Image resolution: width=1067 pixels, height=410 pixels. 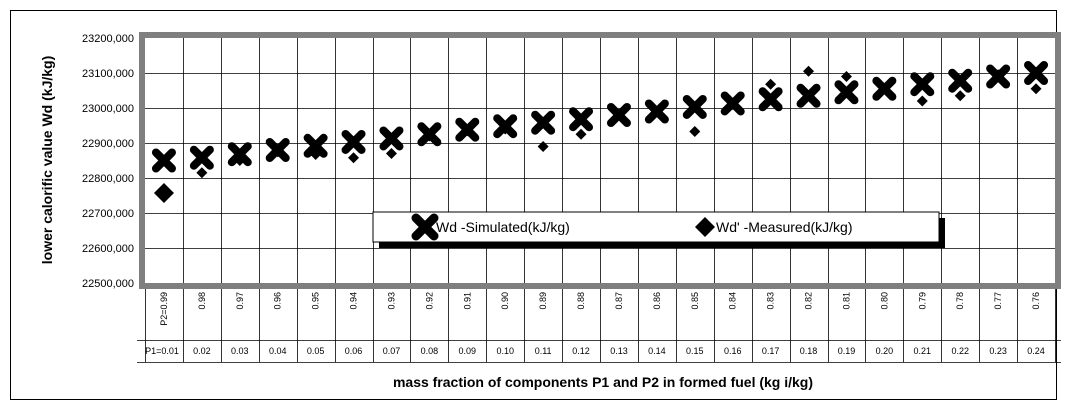 What do you see at coordinates (392, 351) in the screenshot?
I see `p1-tick-label: 0.07` at bounding box center [392, 351].